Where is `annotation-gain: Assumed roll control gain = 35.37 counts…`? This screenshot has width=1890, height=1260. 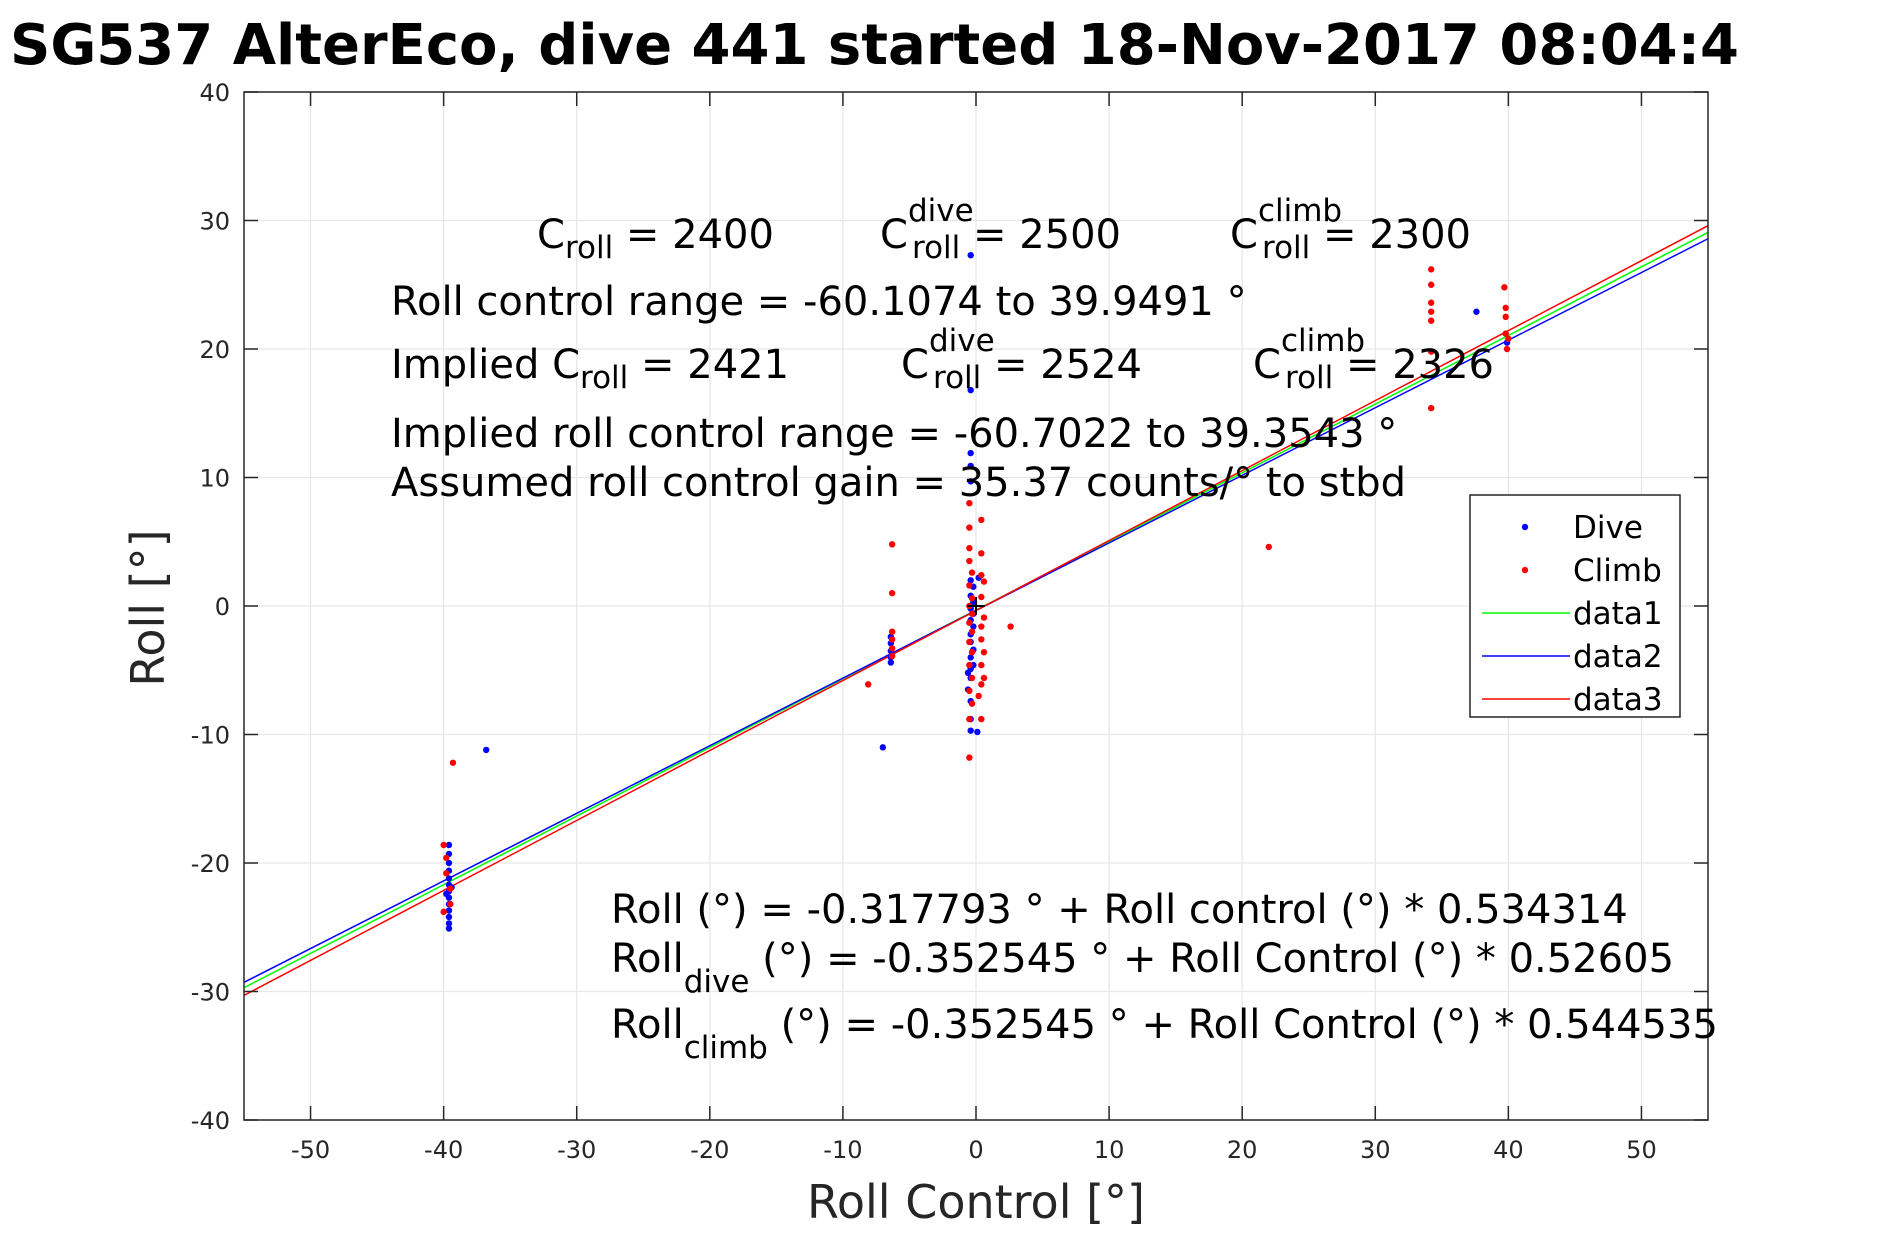 annotation-gain: Assumed roll control gain = 35.37 counts… is located at coordinates (898, 483).